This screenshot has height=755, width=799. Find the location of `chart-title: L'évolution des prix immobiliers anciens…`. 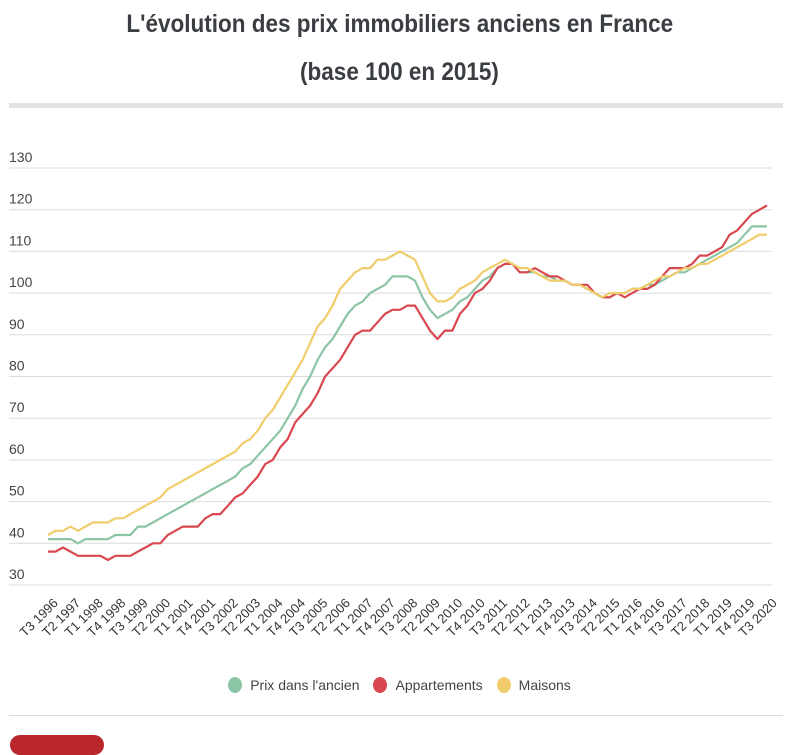

chart-title: L'évolution des prix immobiliers anciens… is located at coordinates (399, 24).